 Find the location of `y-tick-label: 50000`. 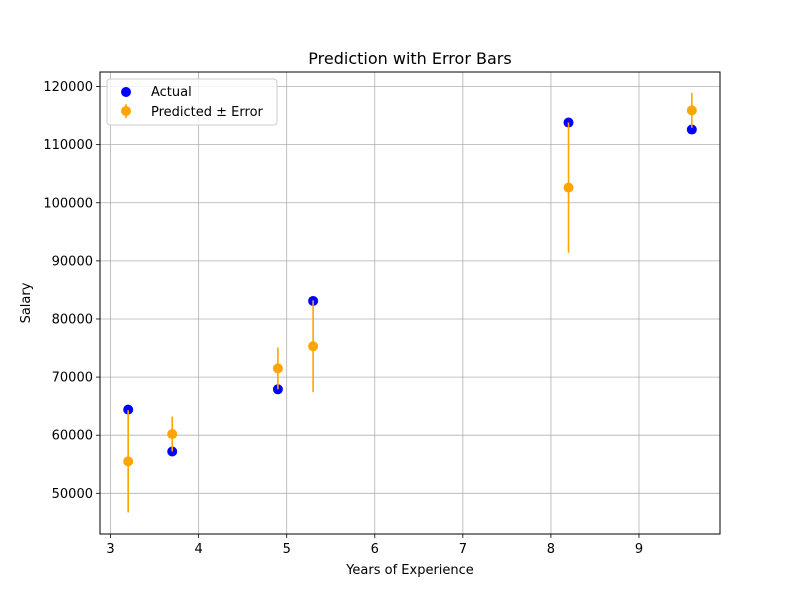

y-tick-label: 50000 is located at coordinates (72, 494).